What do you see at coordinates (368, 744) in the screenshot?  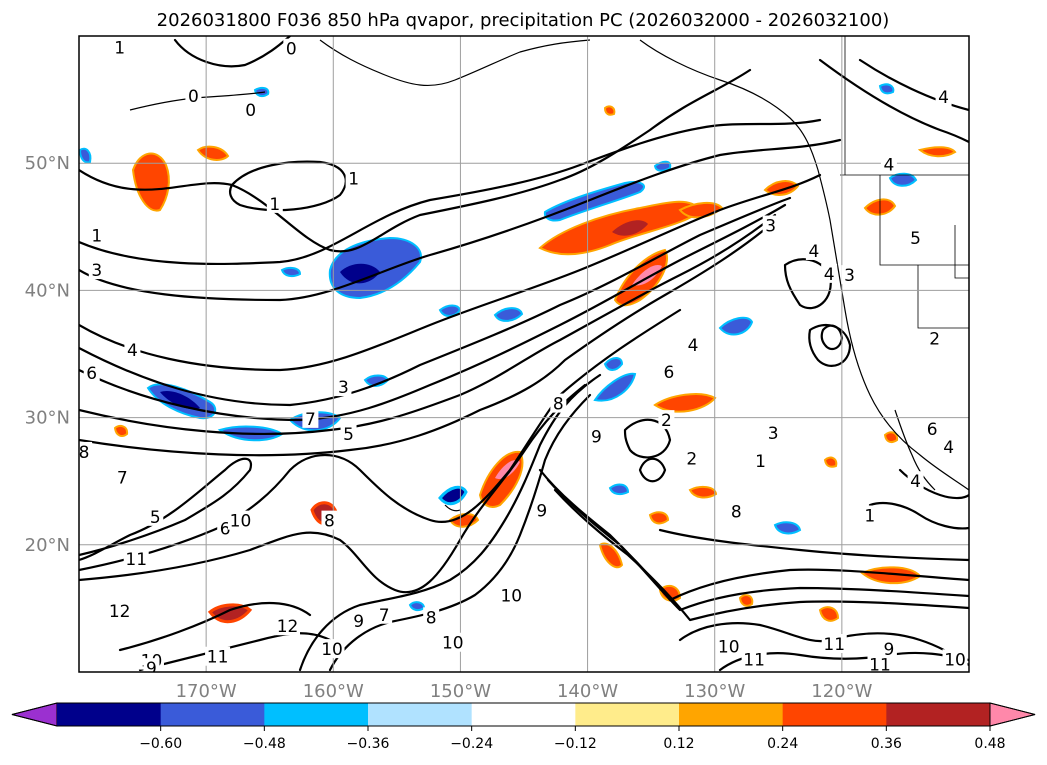 I see `colorbar-tick-label: −0.36` at bounding box center [368, 744].